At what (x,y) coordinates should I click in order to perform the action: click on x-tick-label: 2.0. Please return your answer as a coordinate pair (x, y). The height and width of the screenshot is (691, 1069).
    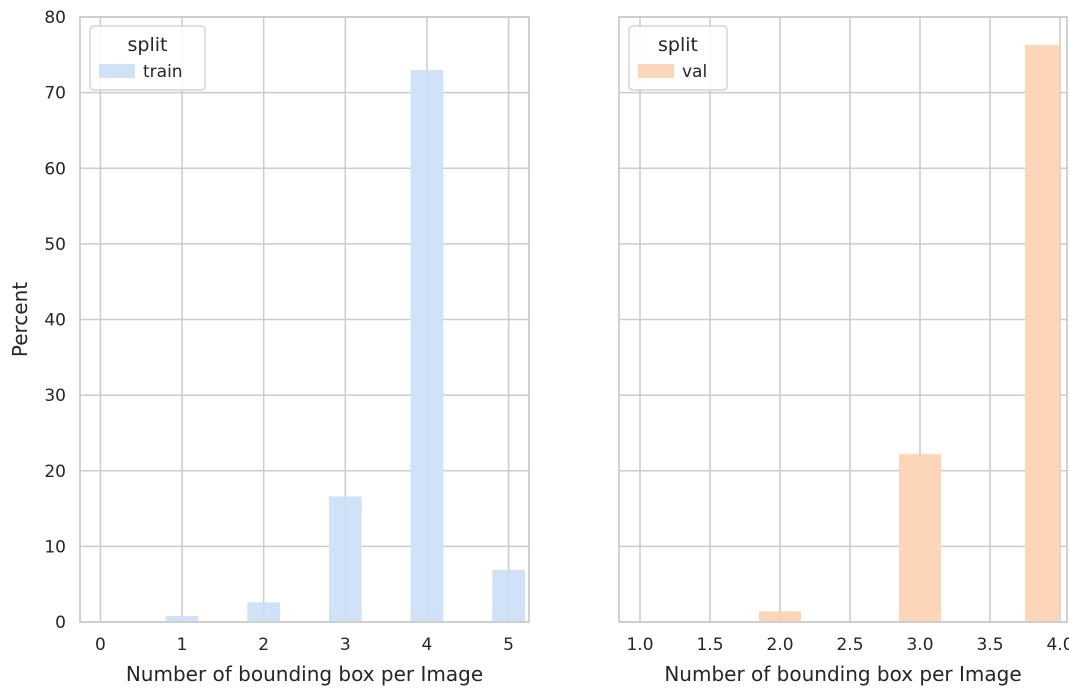
    Looking at the image, I should click on (779, 645).